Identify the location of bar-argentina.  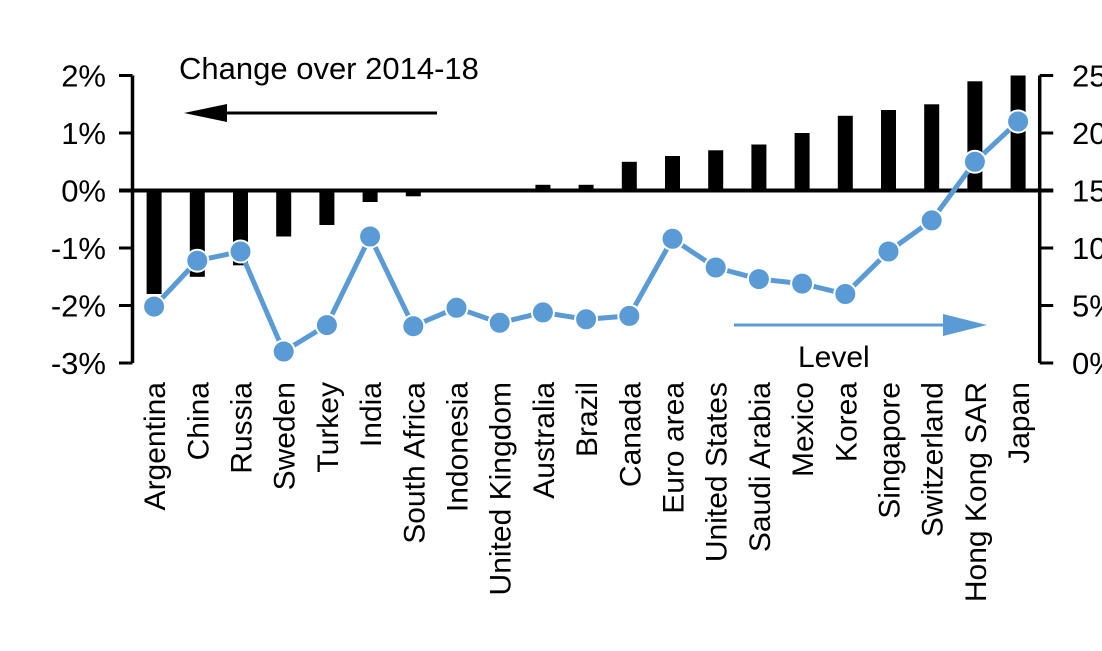
(154, 242).